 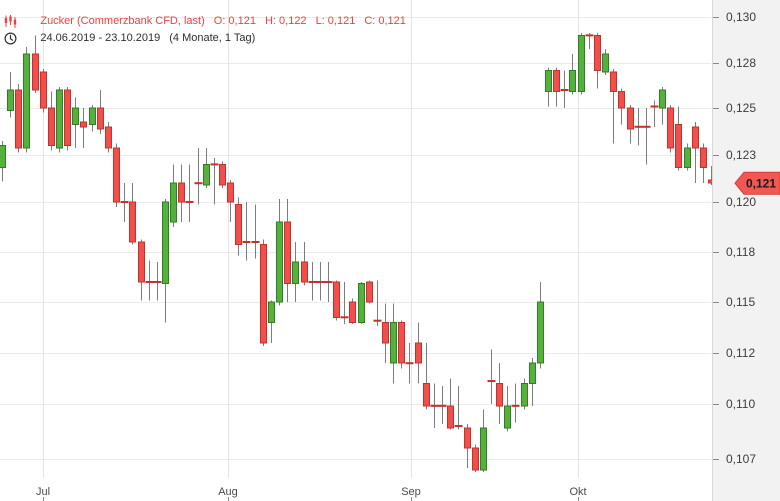 I want to click on instrument-title: Zucker (Commerzbank CFD, last), so click(x=122, y=21).